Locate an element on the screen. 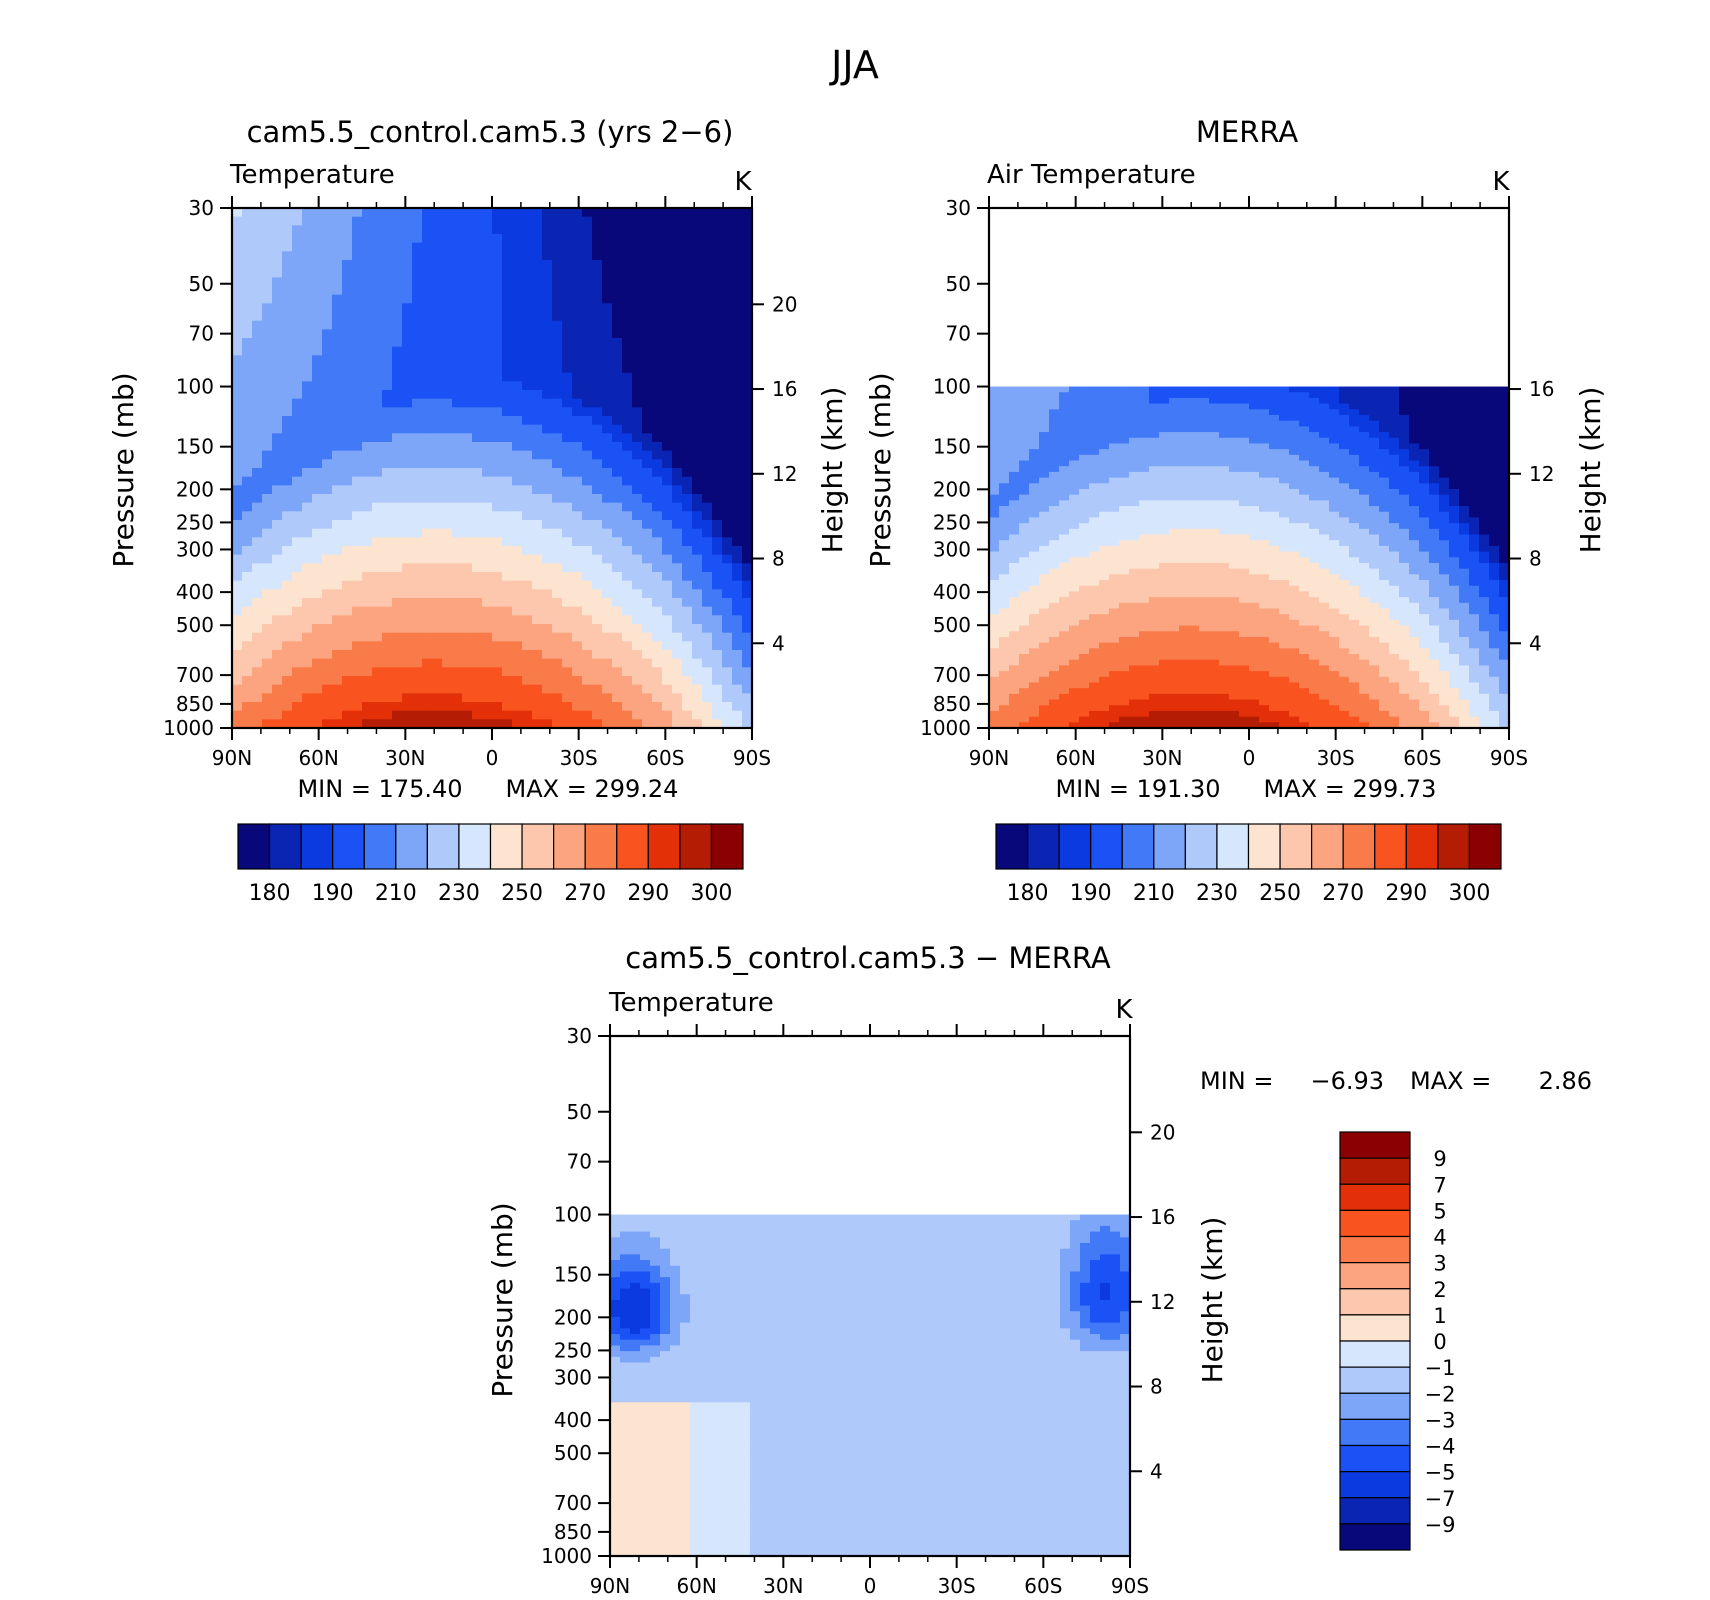 This screenshot has height=1600, width=1710. colorbar-label: 250 is located at coordinates (522, 893).